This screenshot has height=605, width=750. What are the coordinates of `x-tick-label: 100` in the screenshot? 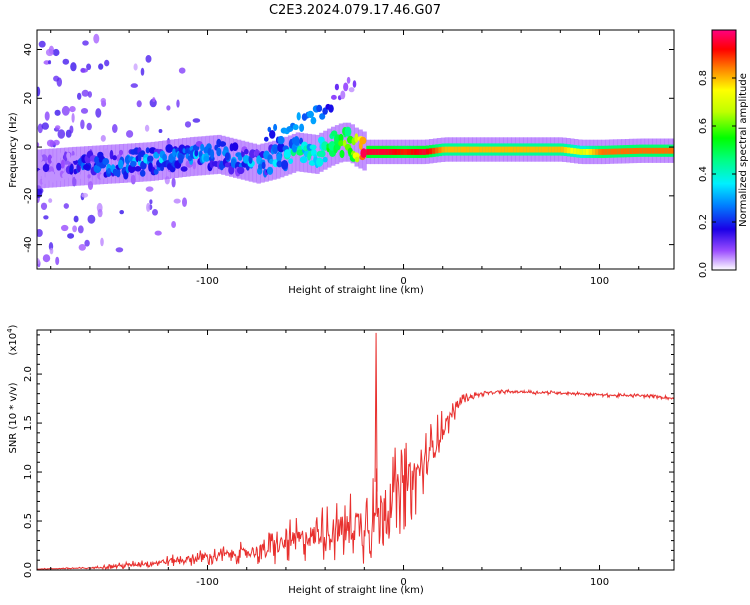 It's located at (599, 281).